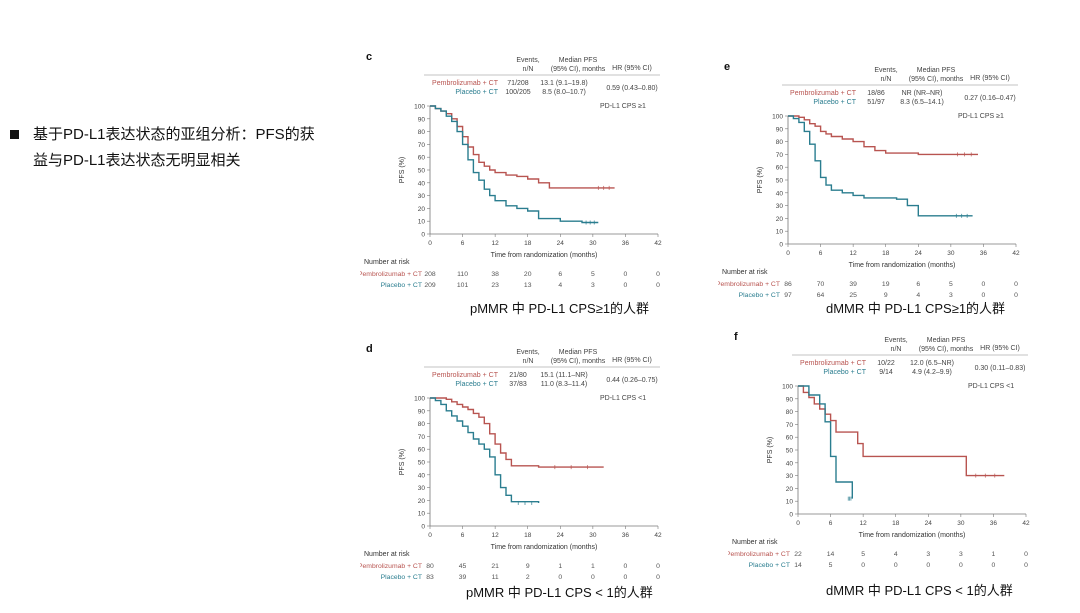 The width and height of the screenshot is (1080, 613). Describe the element at coordinates (495, 274) in the screenshot. I see `risk-count: 38` at that location.